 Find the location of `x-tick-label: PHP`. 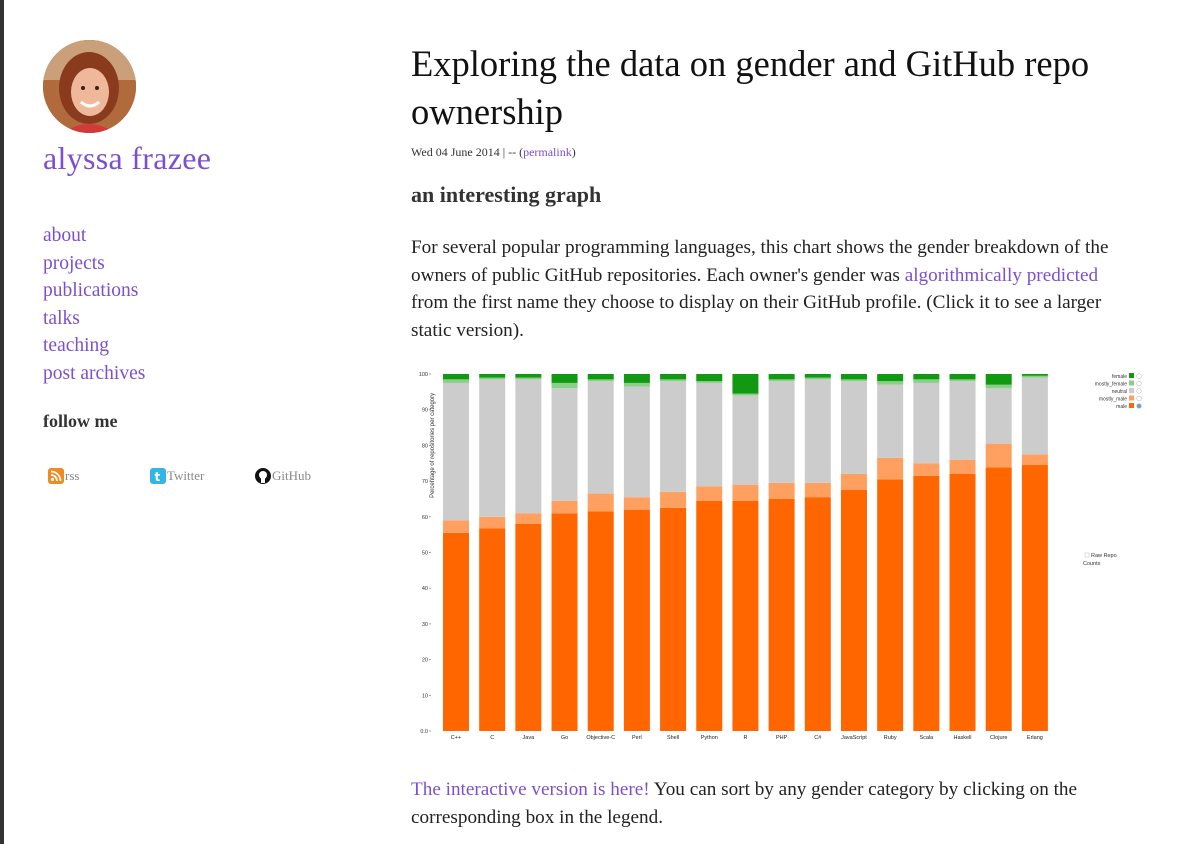

x-tick-label: PHP is located at coordinates (782, 738).